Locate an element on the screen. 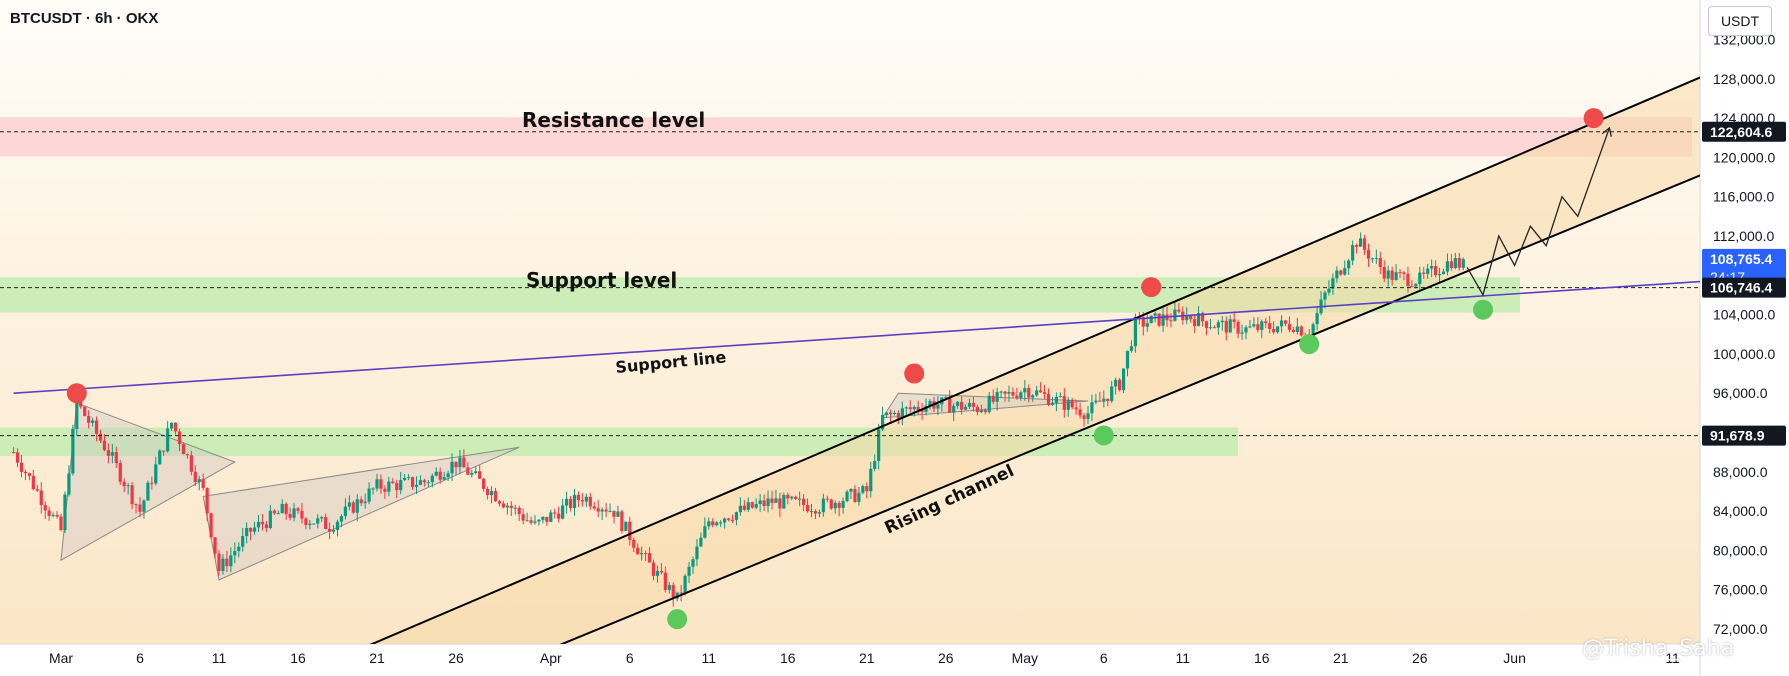 This screenshot has width=1789, height=676. x-tick-label: 21 is located at coordinates (867, 658).